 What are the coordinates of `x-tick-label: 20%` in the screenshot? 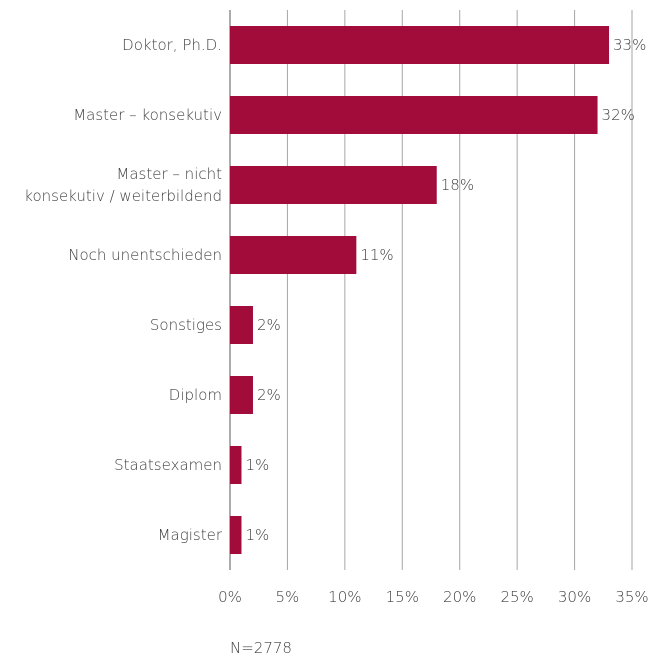 It's located at (459, 597).